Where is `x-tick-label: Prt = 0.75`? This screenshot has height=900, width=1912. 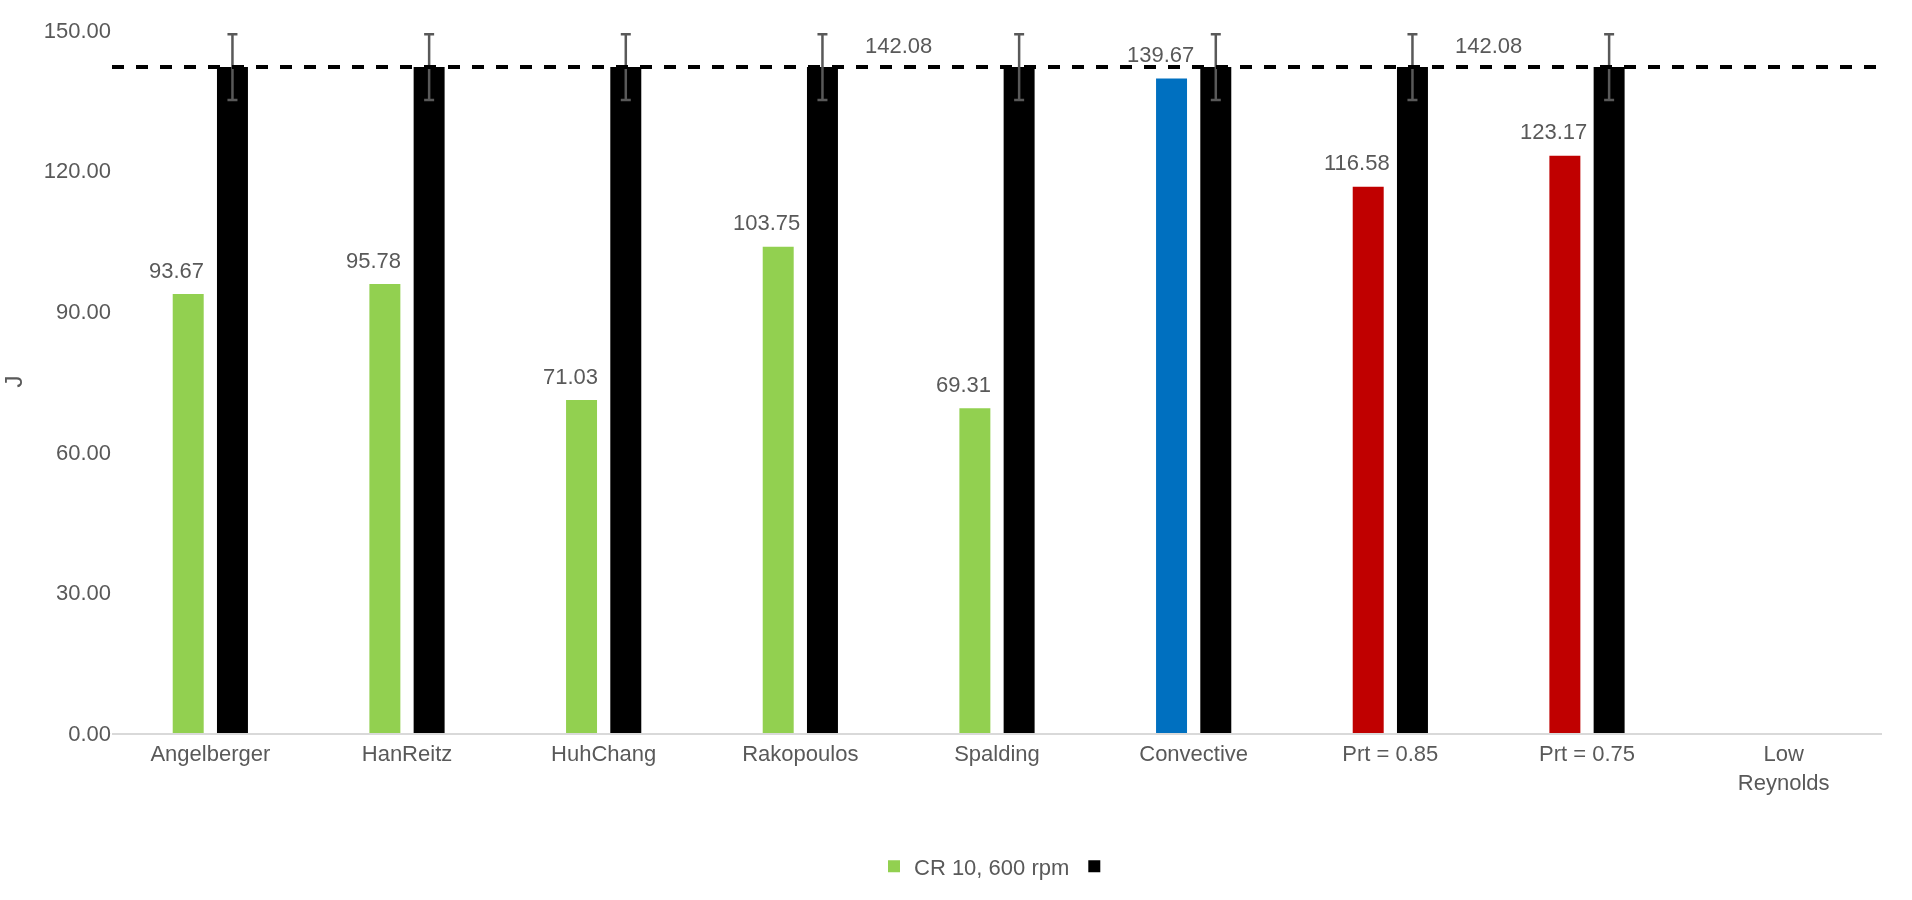
x-tick-label: Prt = 0.75 is located at coordinates (1587, 754).